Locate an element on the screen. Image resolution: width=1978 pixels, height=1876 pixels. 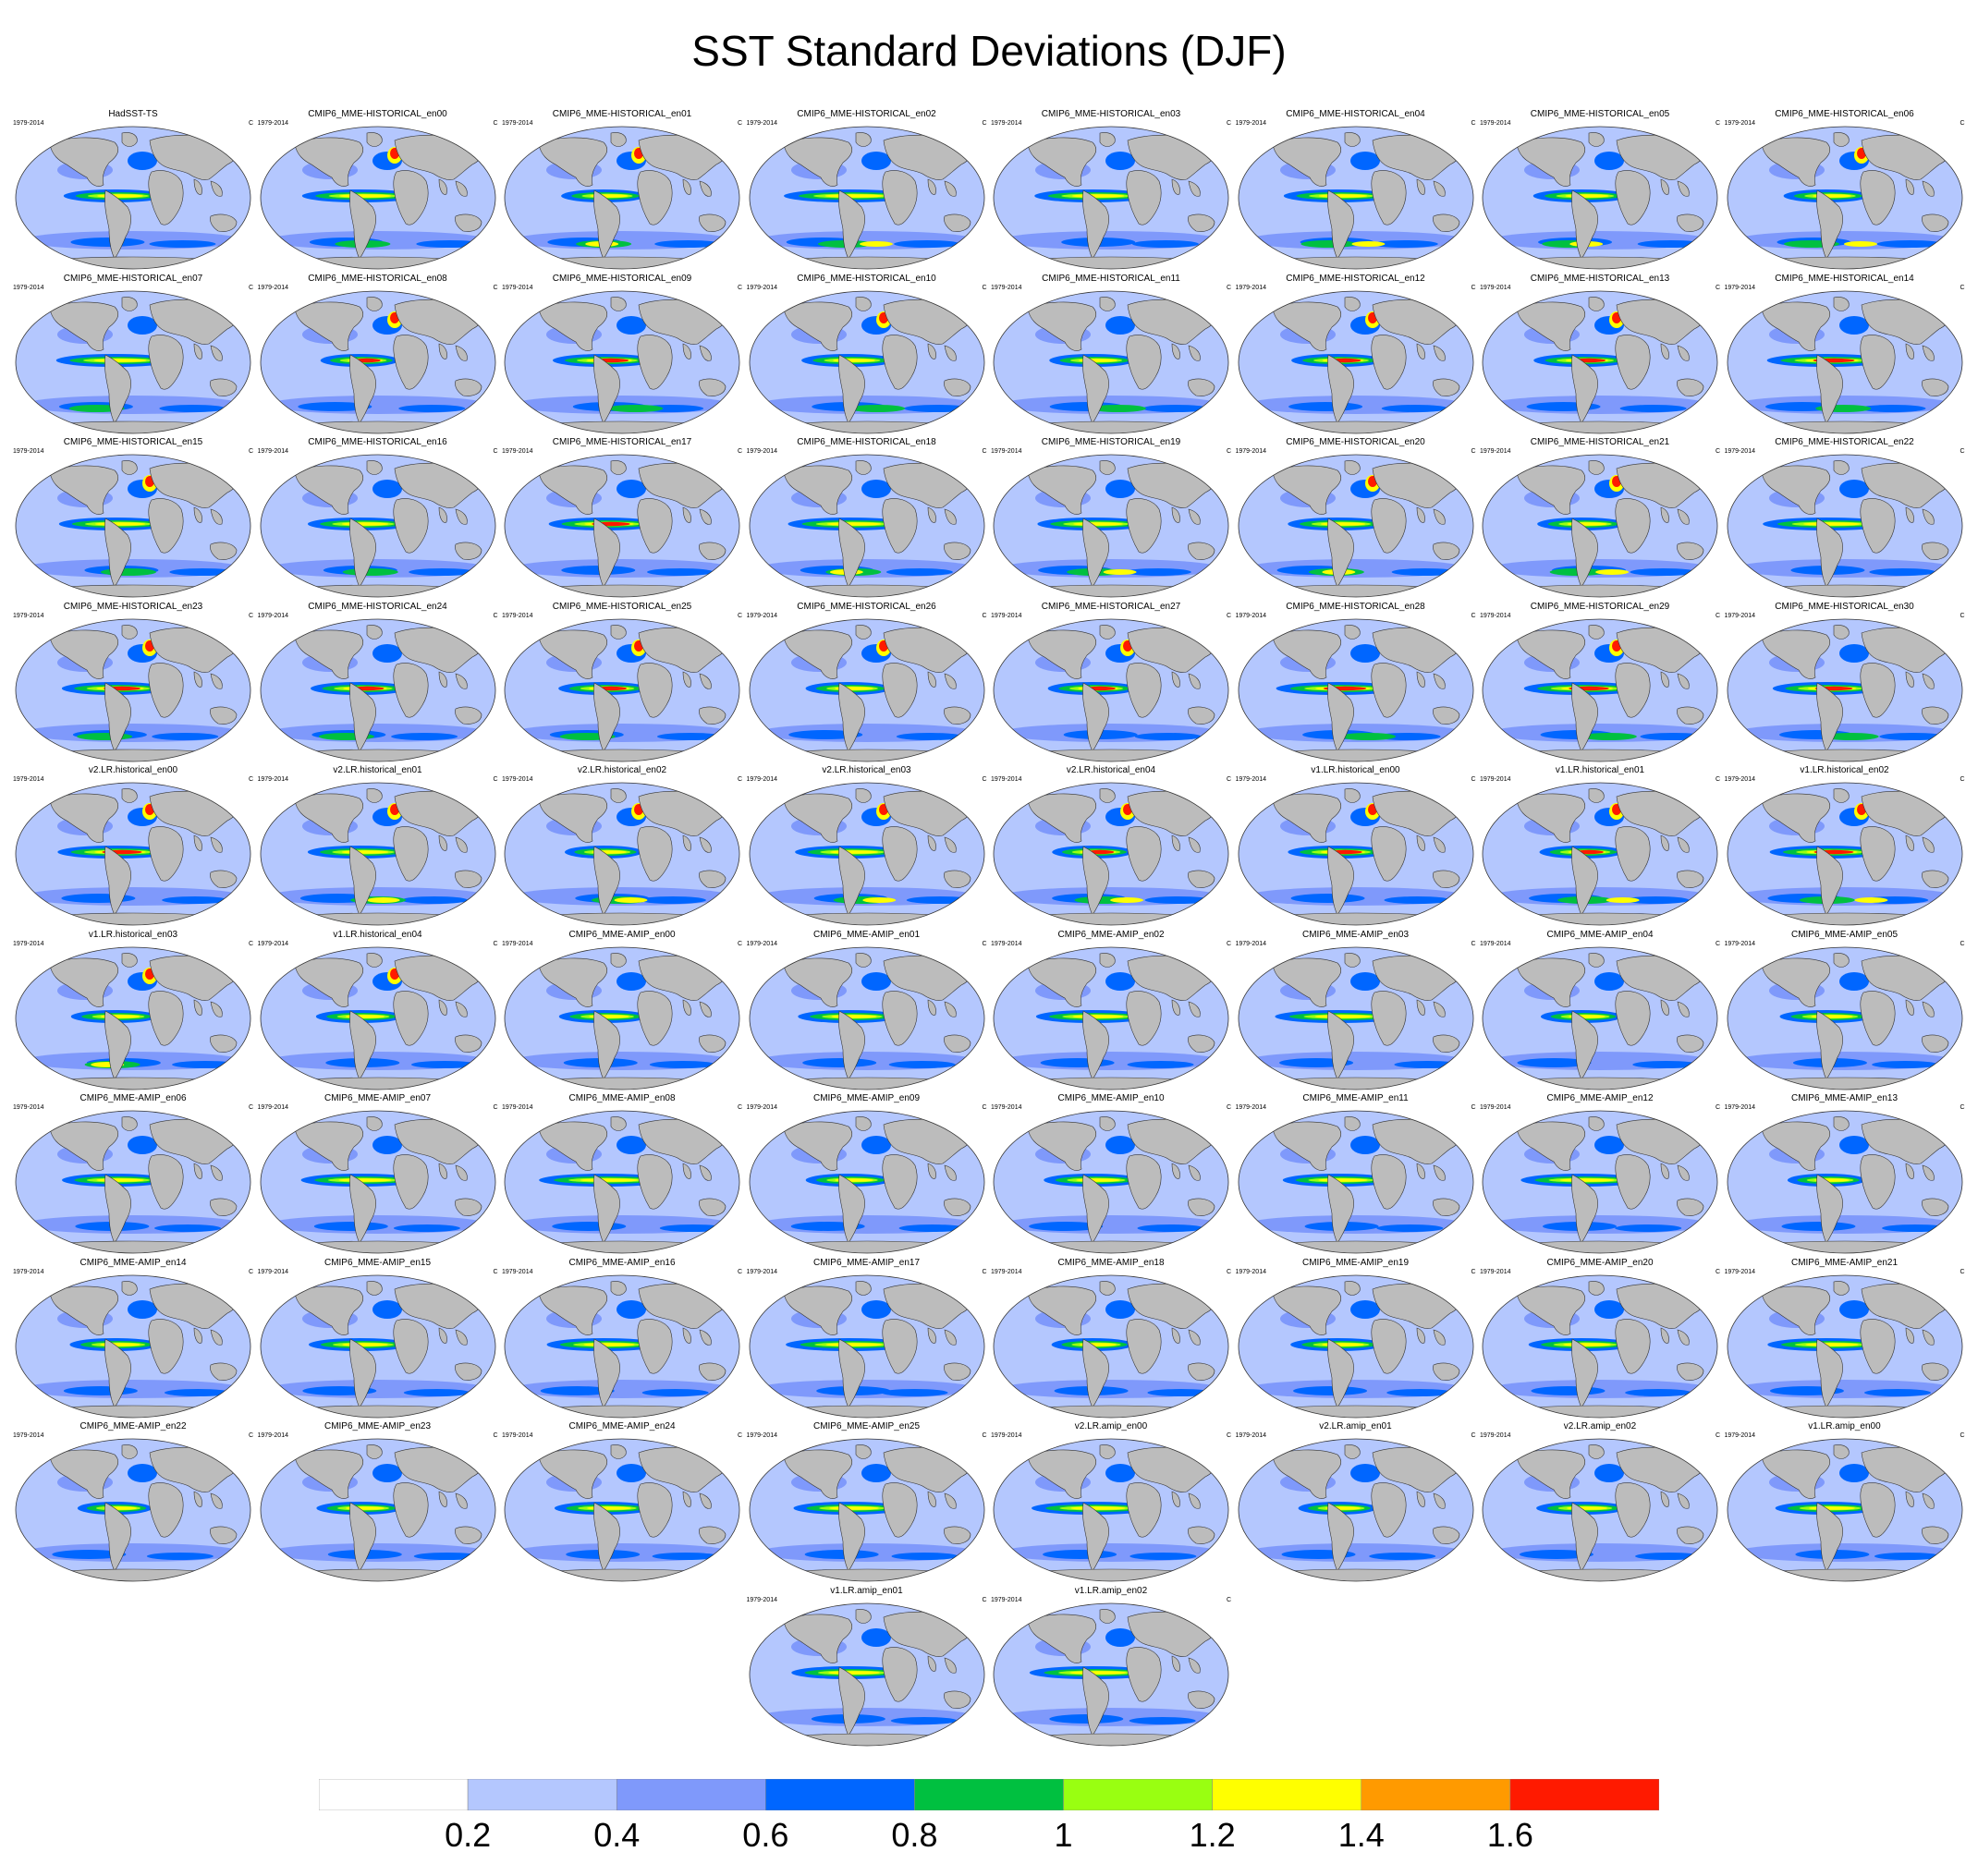
map-panel: CMIP6_MME-HISTORICAL_en23 1979-2014 C is located at coordinates (133, 684).